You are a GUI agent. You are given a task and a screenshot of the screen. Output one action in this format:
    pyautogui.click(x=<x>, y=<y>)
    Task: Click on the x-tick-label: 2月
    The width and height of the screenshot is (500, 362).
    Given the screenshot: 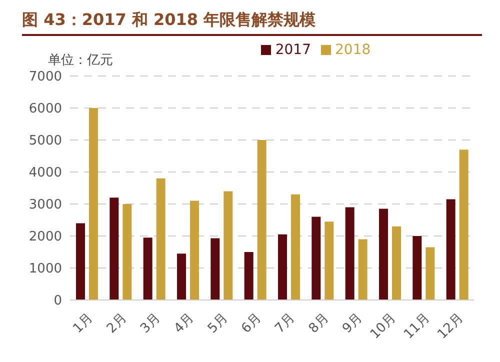 What is the action you would take?
    pyautogui.click(x=117, y=323)
    